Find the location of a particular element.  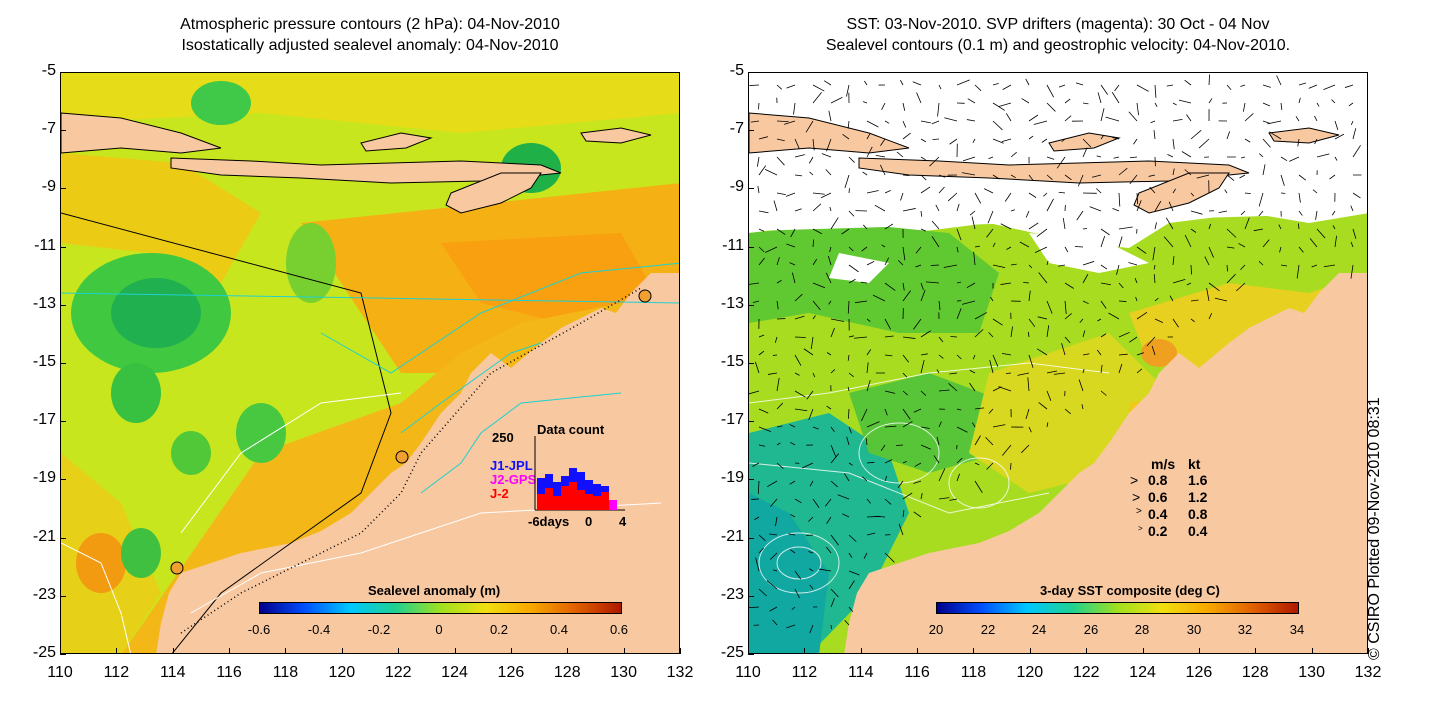

velocity-legend-kt: 0.4 is located at coordinates (1198, 531).